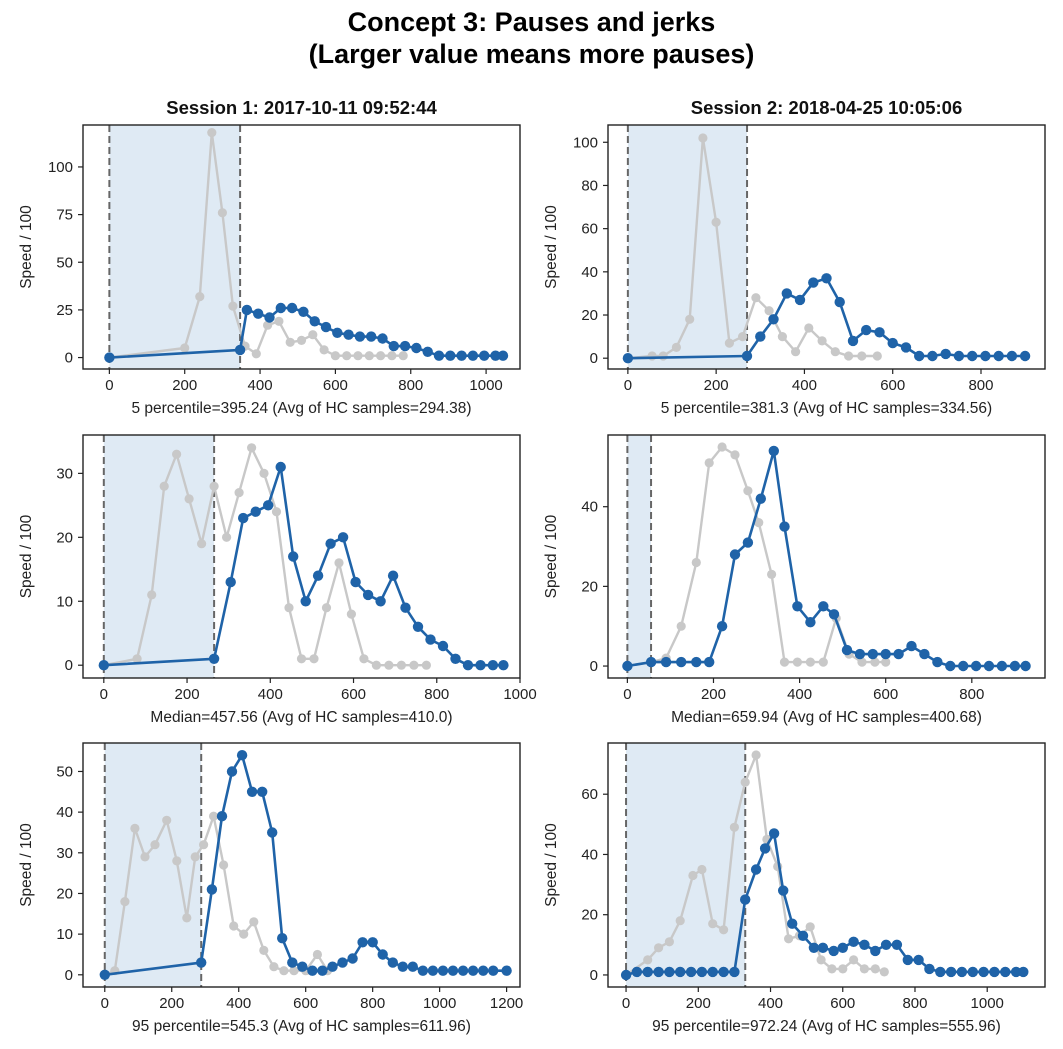 Image resolution: width=1063 pixels, height=1049 pixels. What do you see at coordinates (752, 248) in the screenshot?
I see `hc-series` at bounding box center [752, 248].